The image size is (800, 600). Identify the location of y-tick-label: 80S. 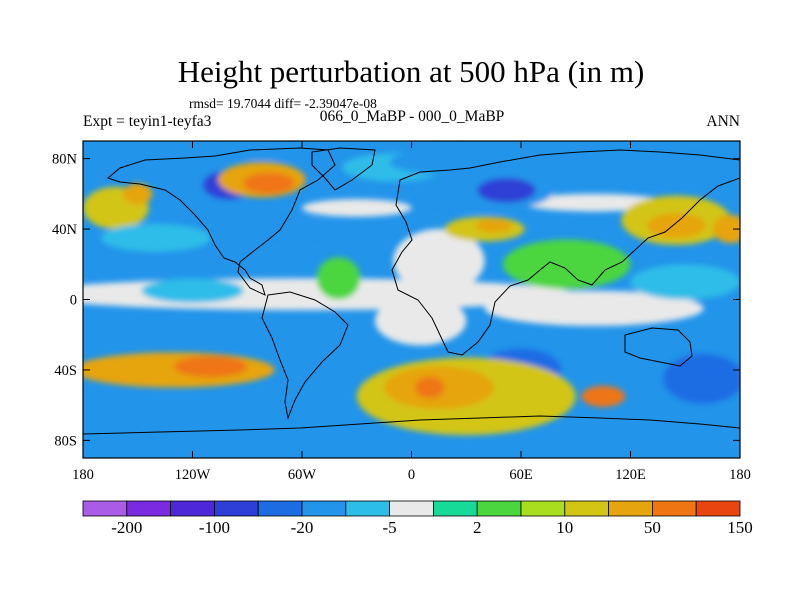
(65, 441).